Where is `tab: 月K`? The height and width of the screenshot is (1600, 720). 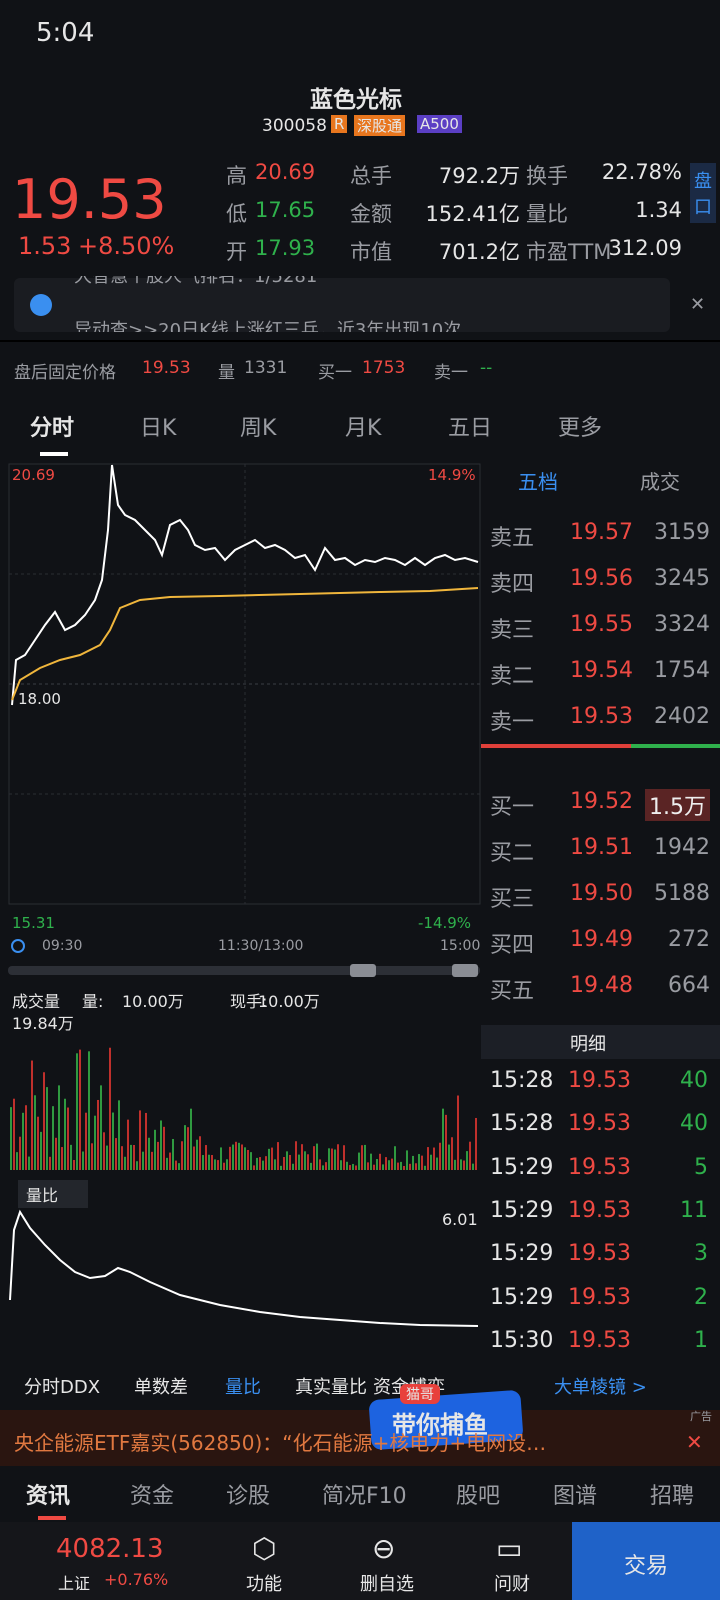 tab: 月K is located at coordinates (363, 428).